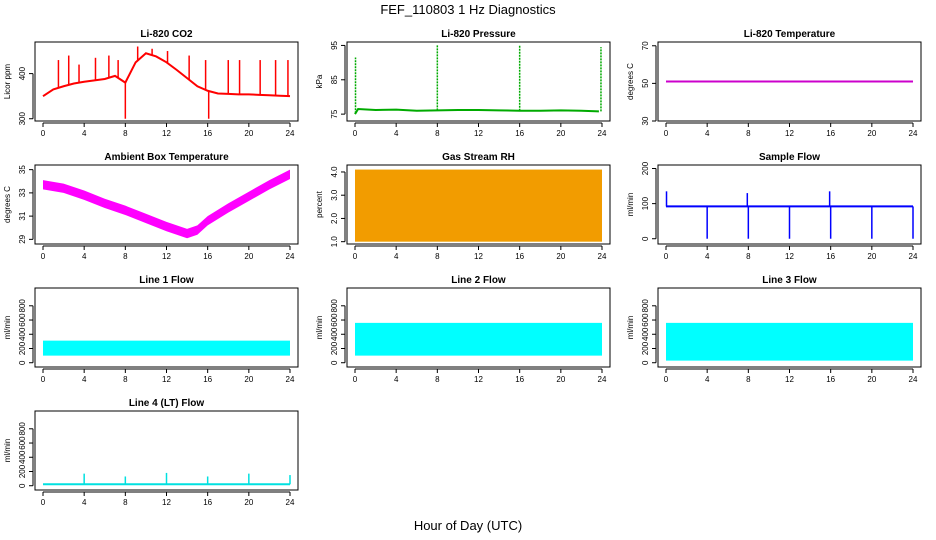 This screenshot has width=936, height=540. What do you see at coordinates (22, 169) in the screenshot?
I see `y-tick-label: 35` at bounding box center [22, 169].